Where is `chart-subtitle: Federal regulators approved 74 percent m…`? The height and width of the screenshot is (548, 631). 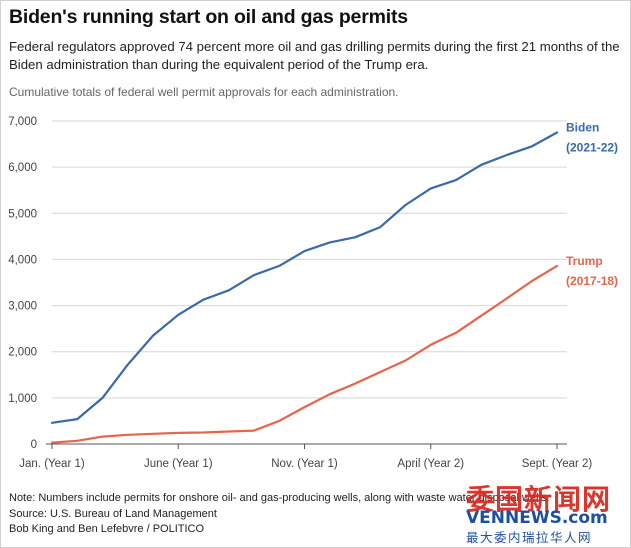
chart-subtitle: Federal regulators approved 74 percent m… is located at coordinates (314, 55).